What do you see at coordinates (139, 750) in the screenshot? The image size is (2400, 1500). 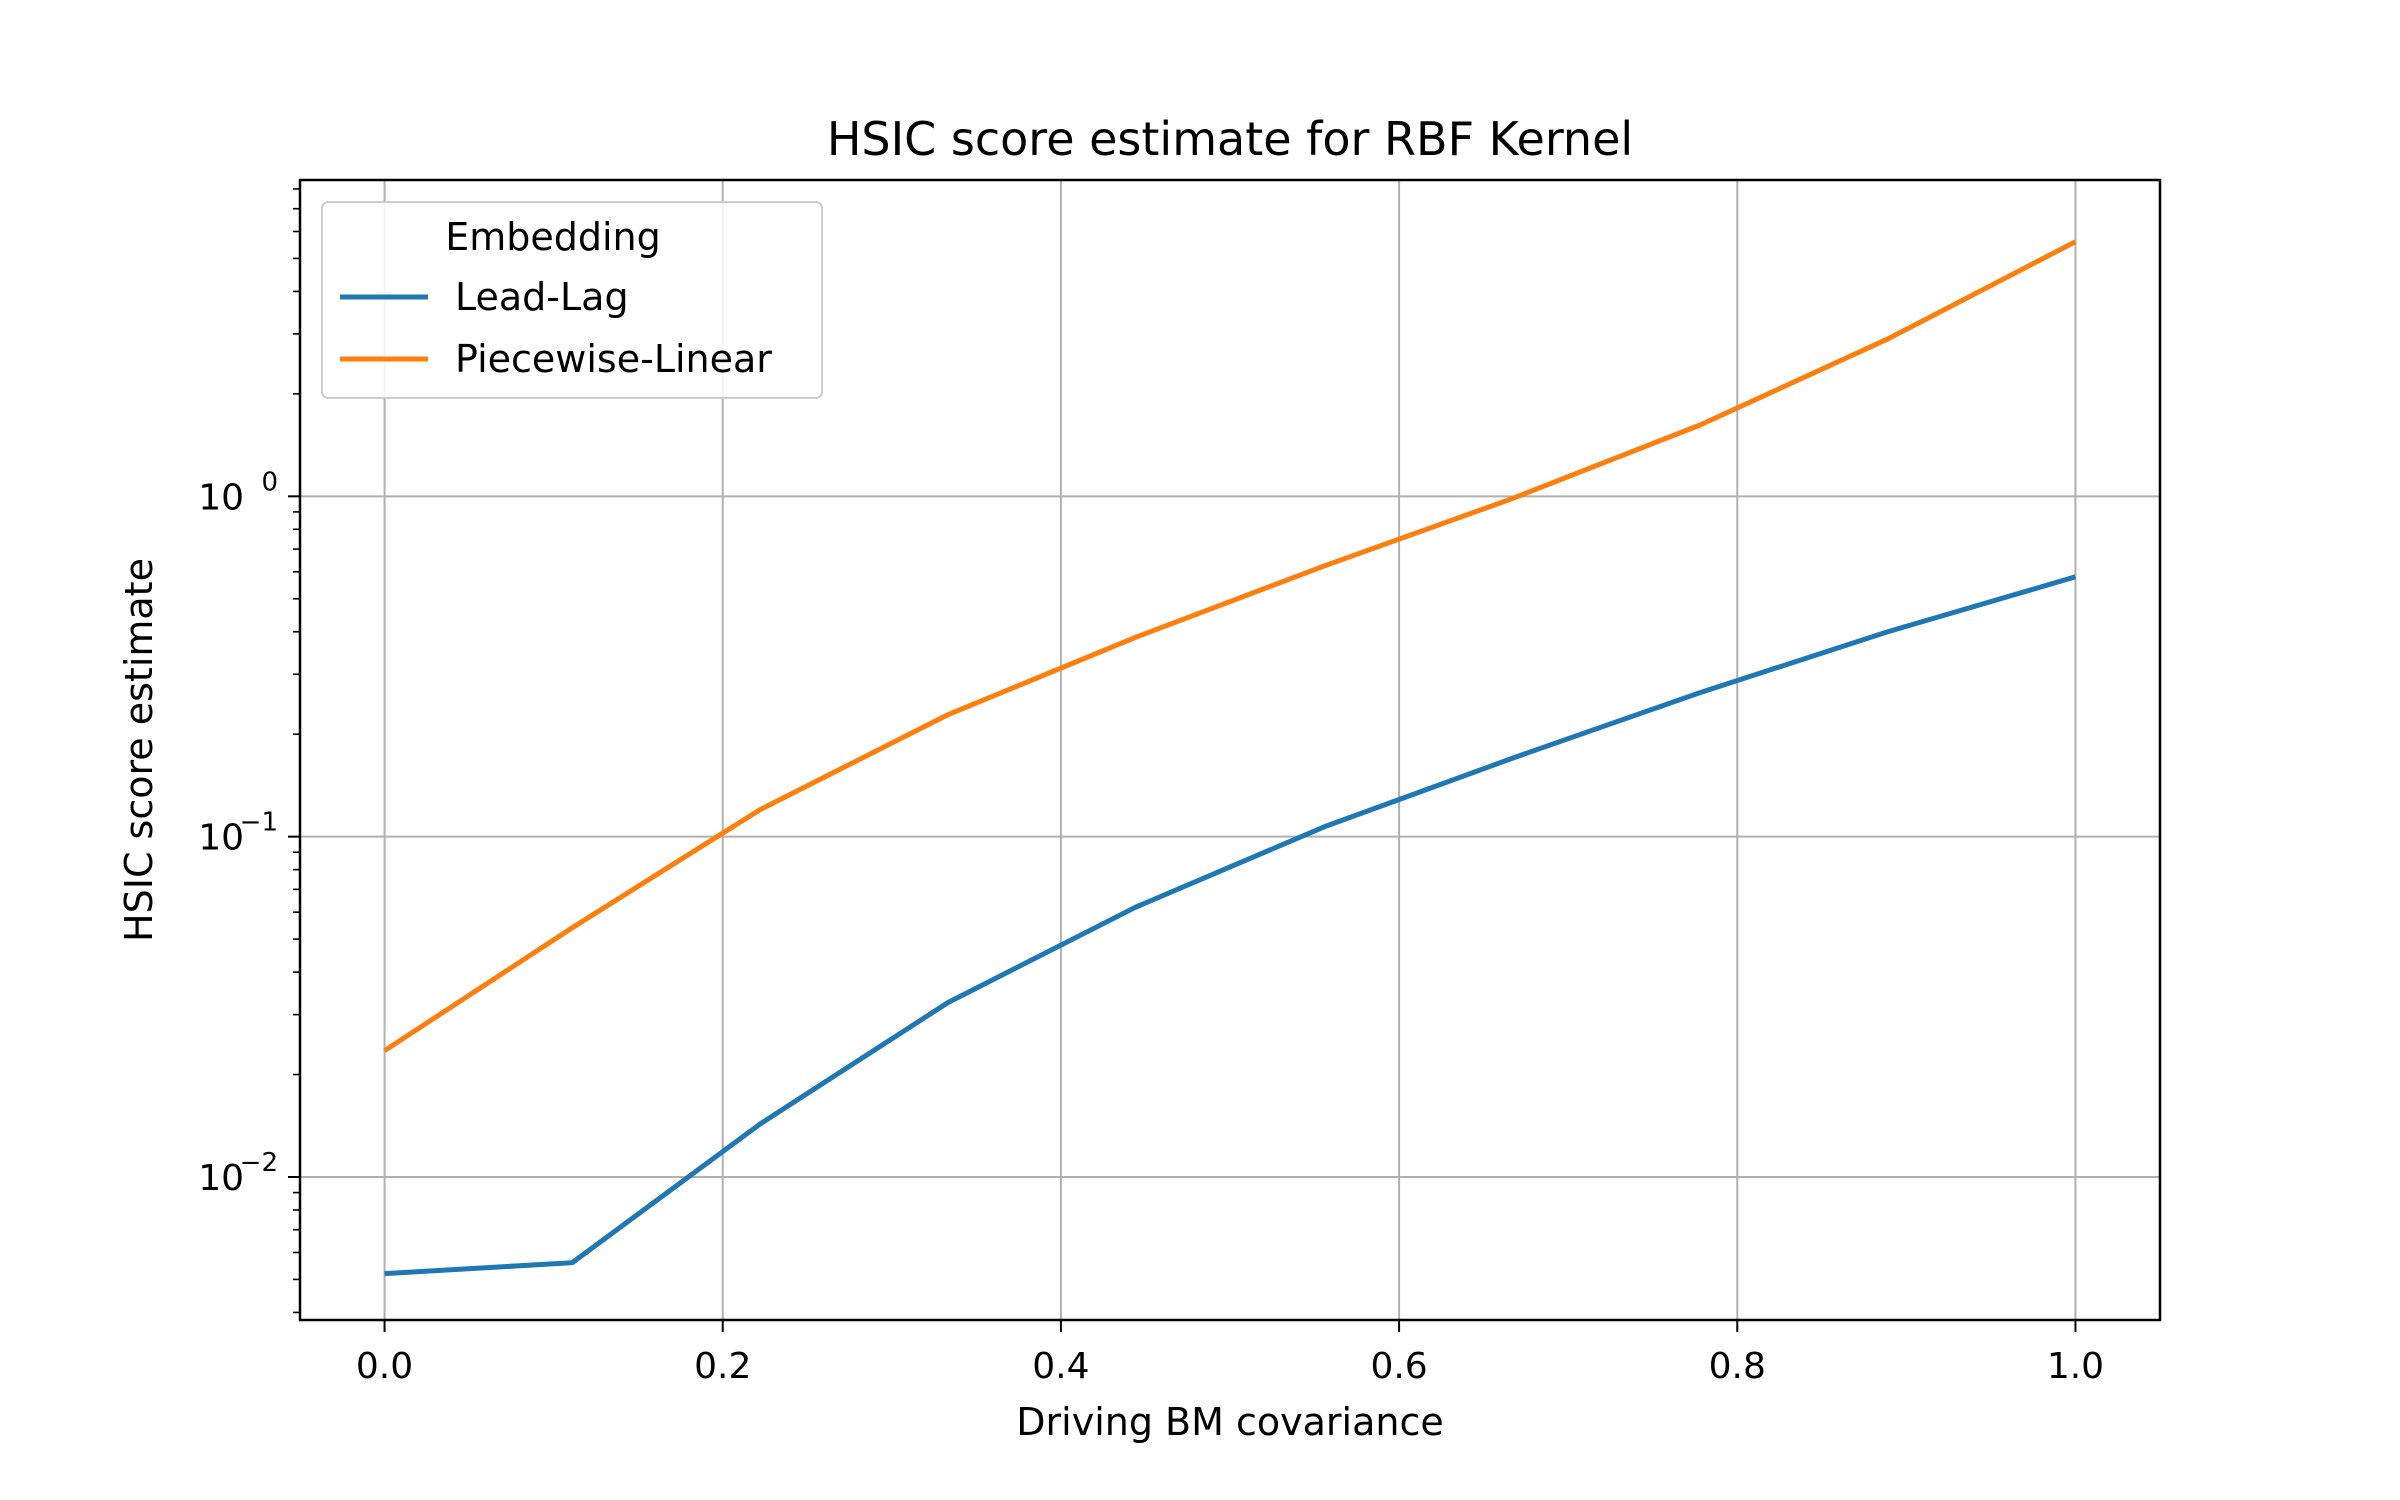 I see `y-axis-label: HSIC score estimate` at bounding box center [139, 750].